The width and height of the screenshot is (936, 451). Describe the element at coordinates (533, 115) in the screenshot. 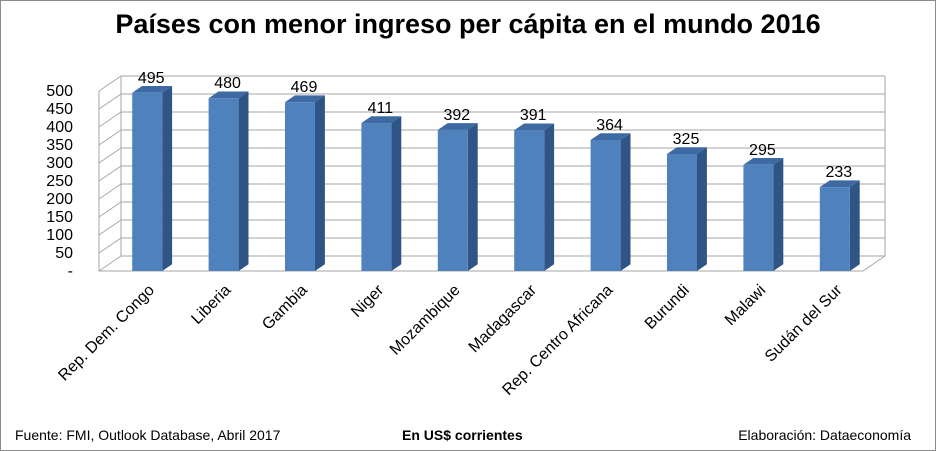

I see `data-label: 391` at that location.